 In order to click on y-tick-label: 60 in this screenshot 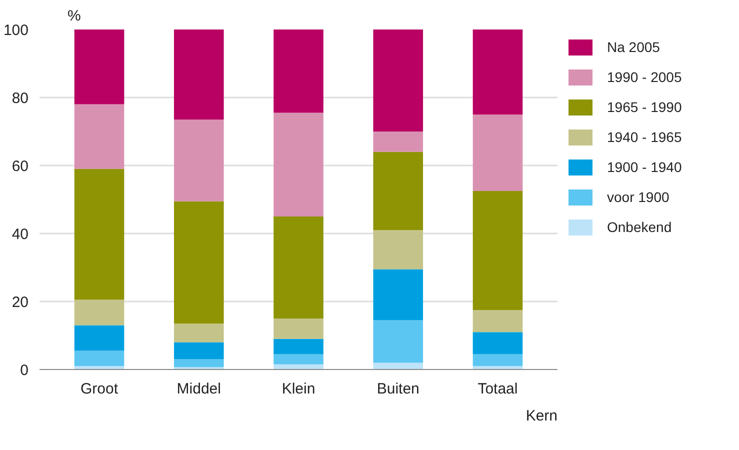, I will do `click(20, 166)`.